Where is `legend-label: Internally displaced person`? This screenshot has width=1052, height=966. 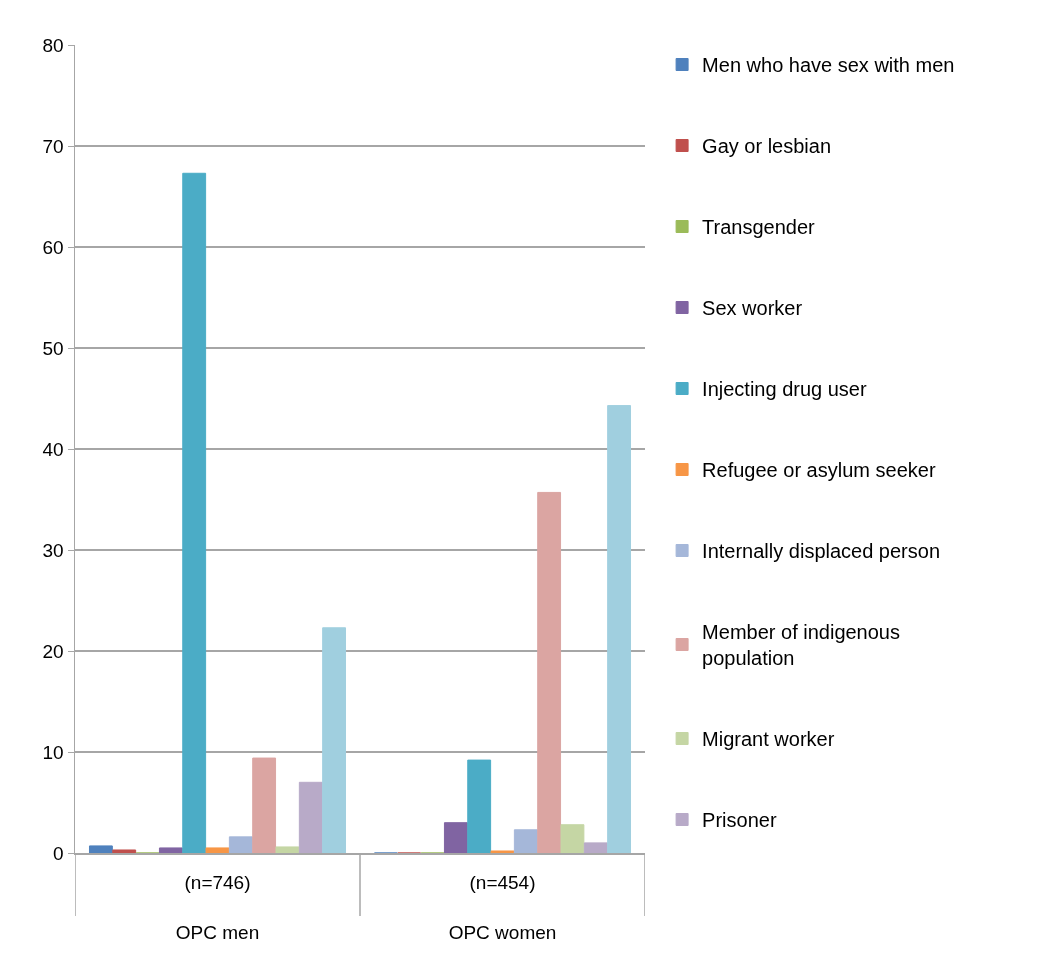 legend-label: Internally displaced person is located at coordinates (821, 551).